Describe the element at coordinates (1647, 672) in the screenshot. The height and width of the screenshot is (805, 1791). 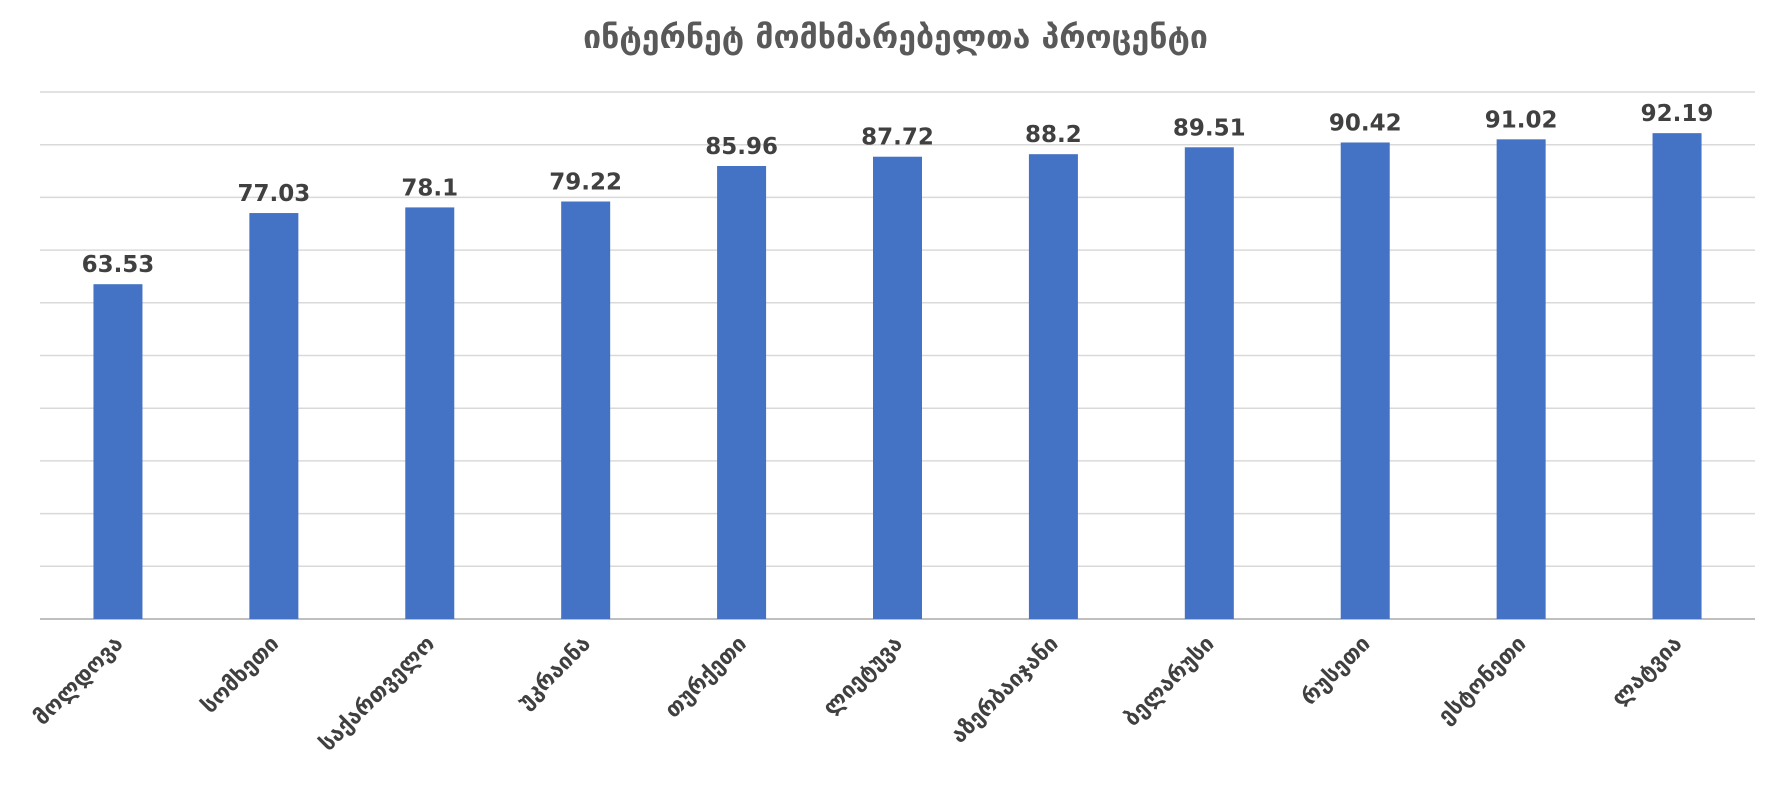
I see `x-tick-label: ლატვია` at that location.